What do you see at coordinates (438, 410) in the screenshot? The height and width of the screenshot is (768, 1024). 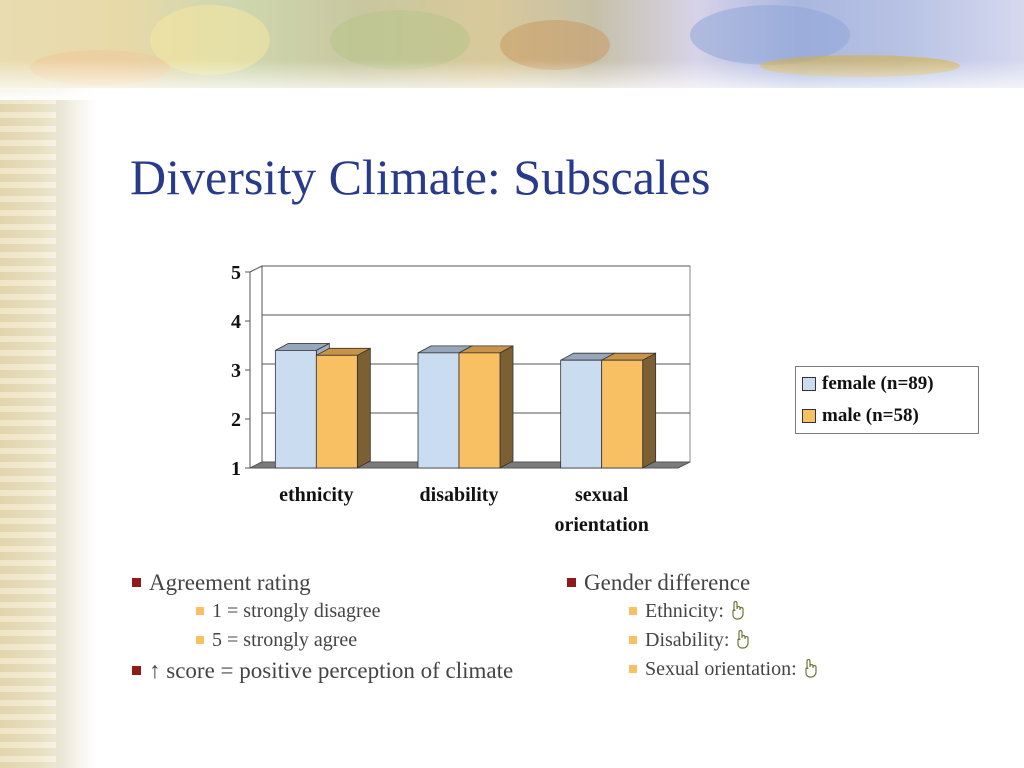 I see `bar-disability-female` at bounding box center [438, 410].